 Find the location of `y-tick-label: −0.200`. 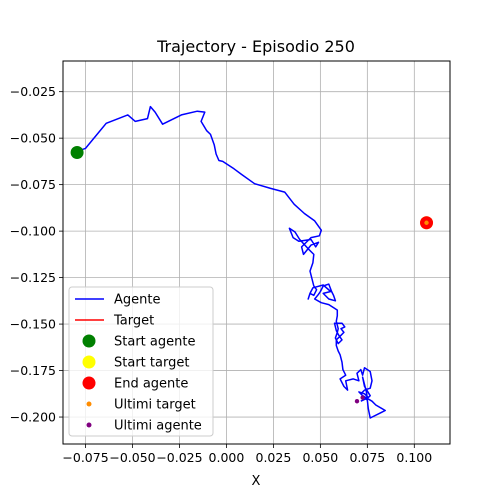

y-tick-label: −0.200 is located at coordinates (33, 417).